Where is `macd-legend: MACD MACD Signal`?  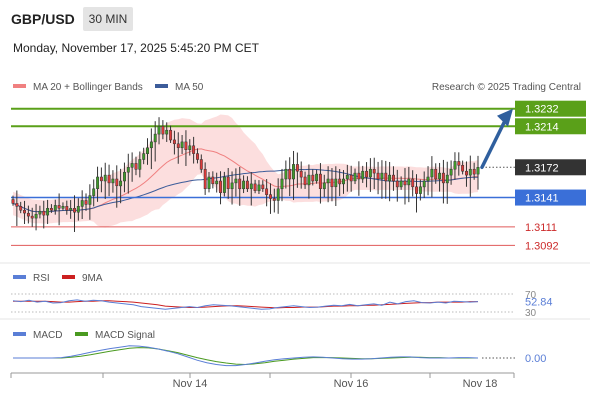 macd-legend: MACD MACD Signal is located at coordinates (84, 335).